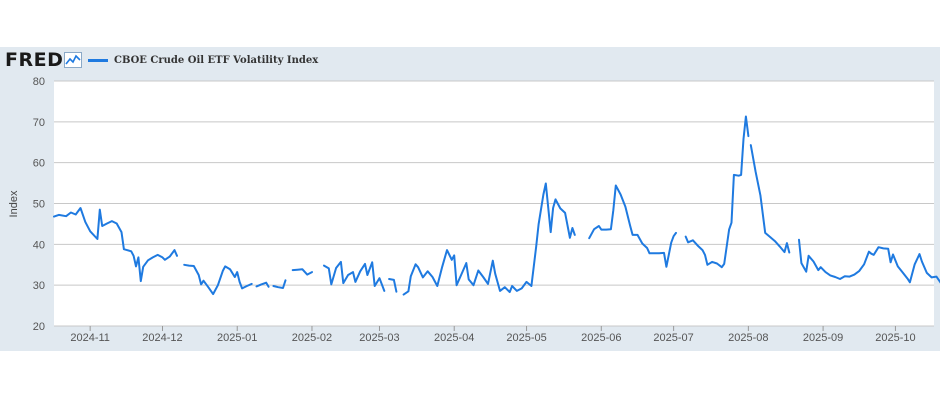 This screenshot has width=940, height=400. Describe the element at coordinates (823, 338) in the screenshot. I see `x-tick-label-2025-09: 2025-09` at that location.